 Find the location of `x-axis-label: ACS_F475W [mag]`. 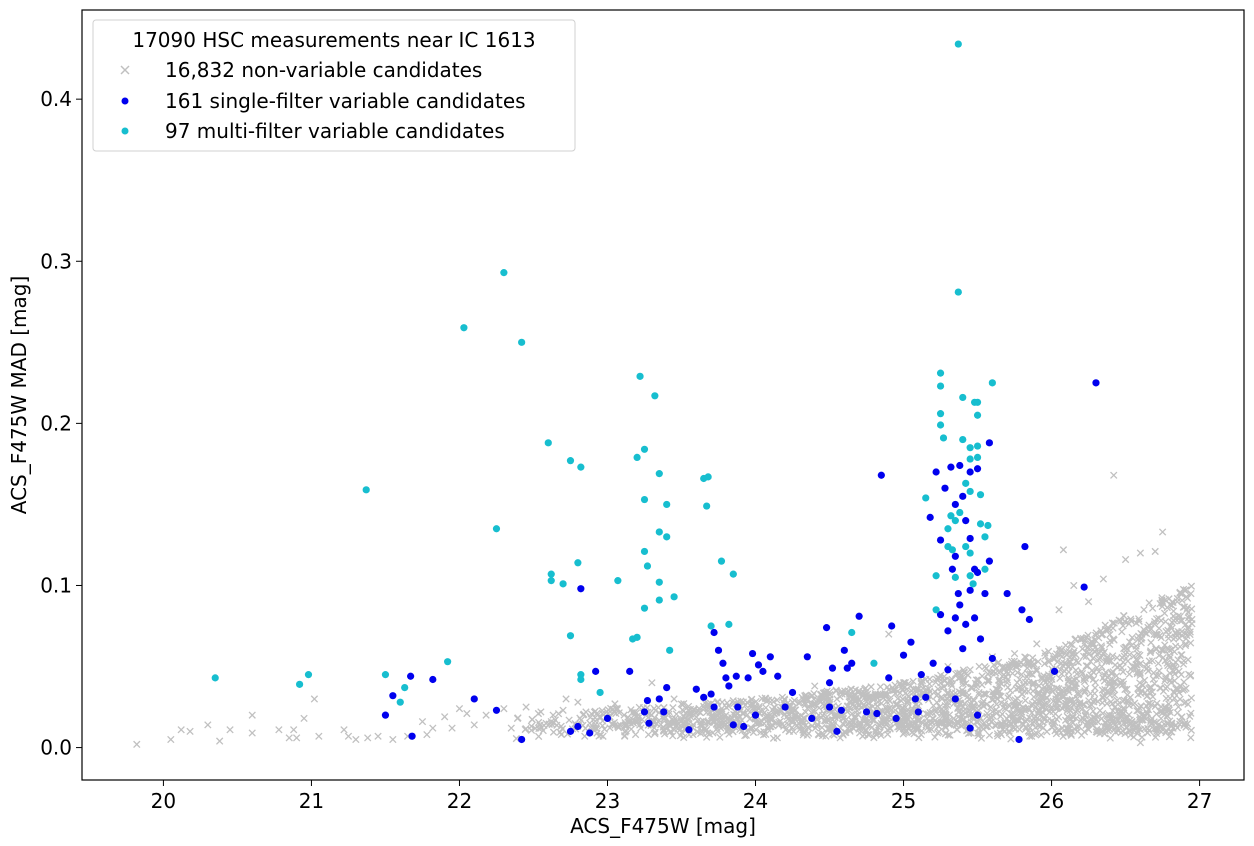

x-axis-label: ACS_F475W [mag] is located at coordinates (663, 826).